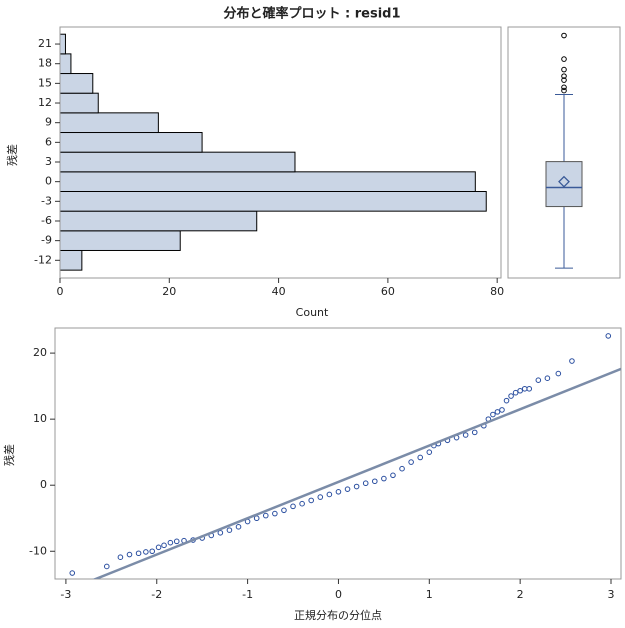 The width and height of the screenshot is (625, 628). What do you see at coordinates (564, 152) in the screenshot?
I see `plot-frame` at bounding box center [564, 152].